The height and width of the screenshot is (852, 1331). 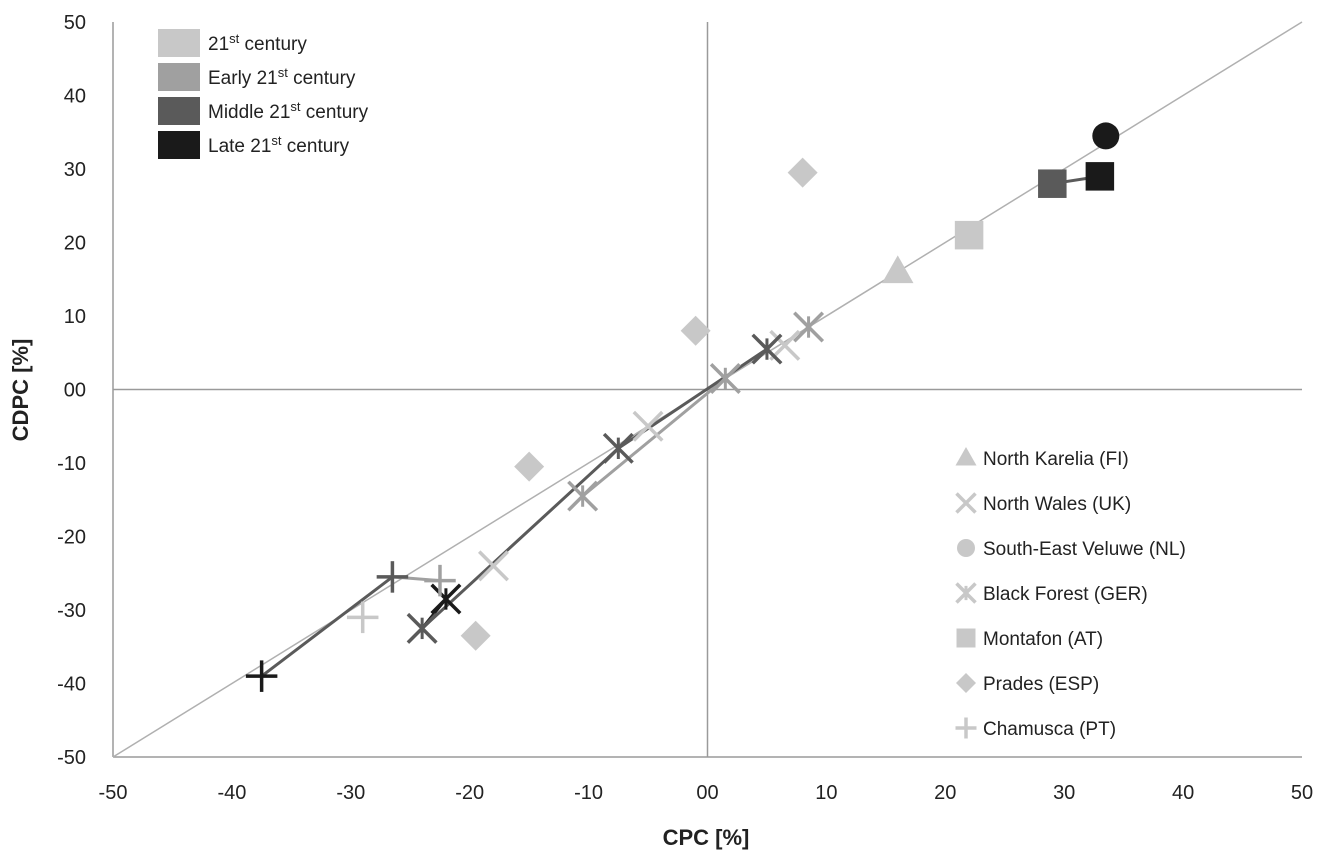 What do you see at coordinates (1084, 549) in the screenshot?
I see `site-legend-label: South-East Veluwe (NL)` at bounding box center [1084, 549].